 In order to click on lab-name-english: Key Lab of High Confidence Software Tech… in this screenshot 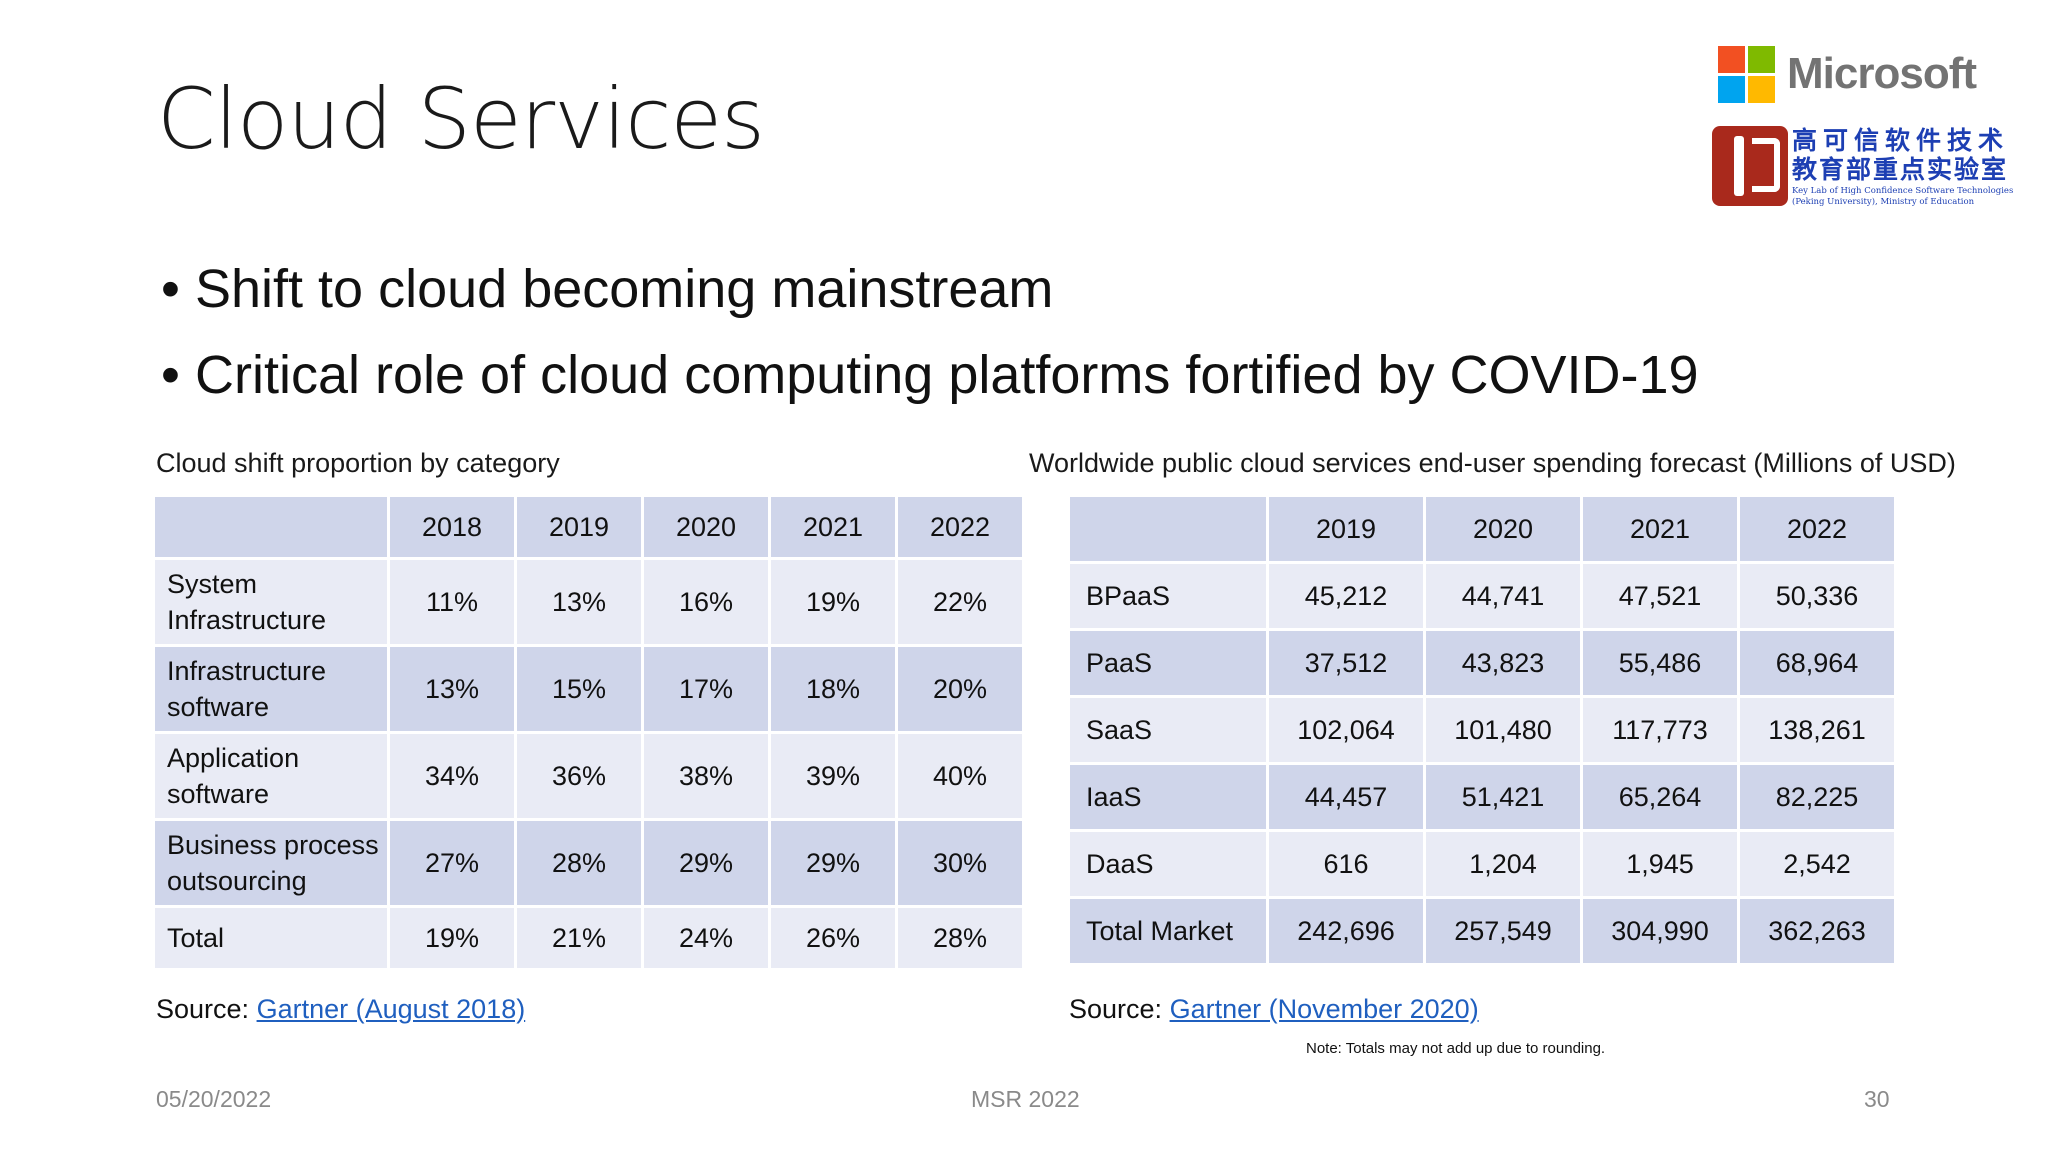, I will do `click(1907, 197)`.